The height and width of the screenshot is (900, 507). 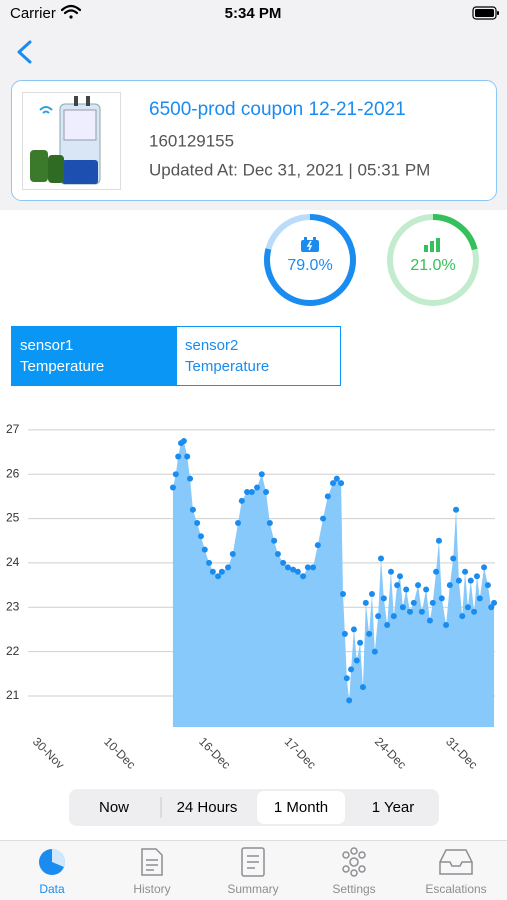 I want to click on sensor-name: sensor2, so click(x=211, y=345).